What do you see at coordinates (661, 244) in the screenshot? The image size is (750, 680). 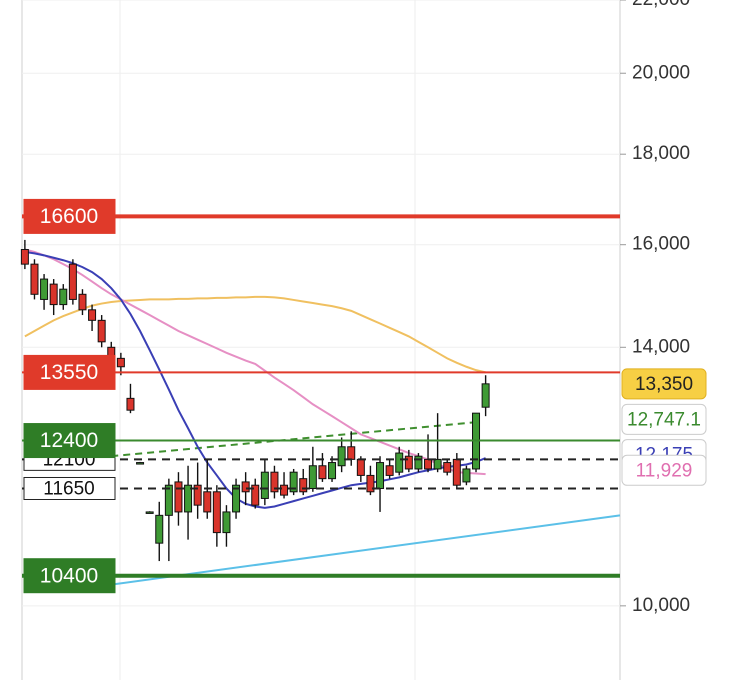 I see `y-tick-label: 16,000` at bounding box center [661, 244].